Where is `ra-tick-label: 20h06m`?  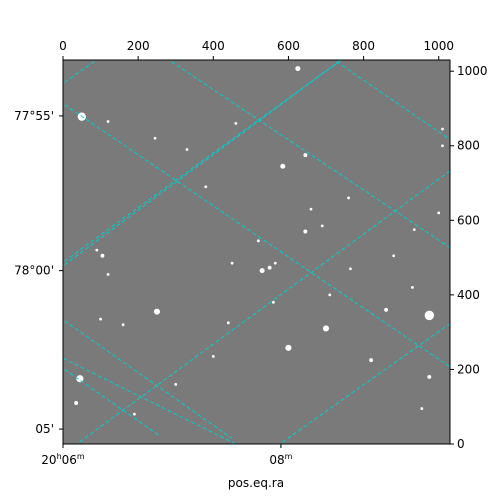
ra-tick-label: 20h06m is located at coordinates (63, 459).